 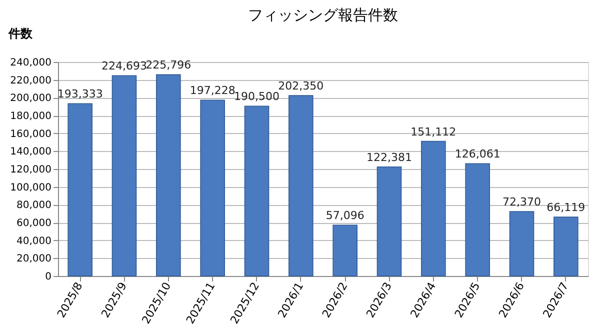 What do you see at coordinates (31, 63) in the screenshot?
I see `y-tick-label: 240,000` at bounding box center [31, 63].